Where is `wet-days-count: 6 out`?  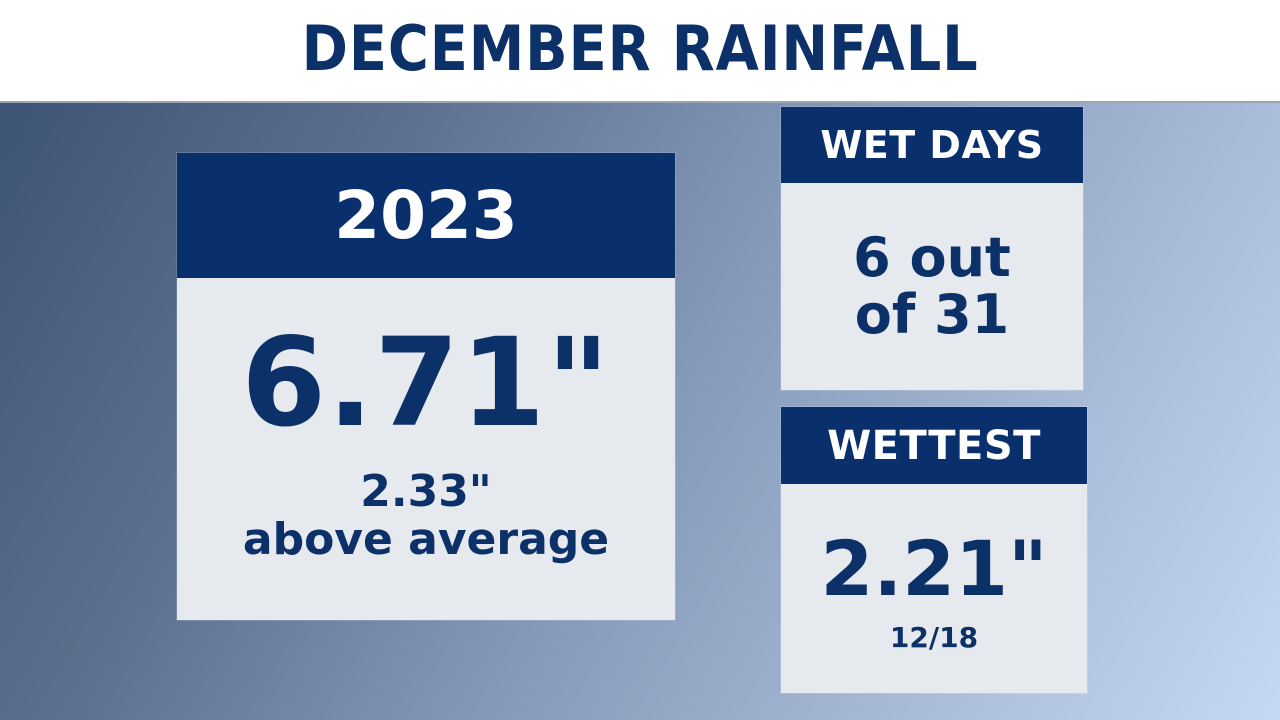
wet-days-count: 6 out is located at coordinates (932, 257).